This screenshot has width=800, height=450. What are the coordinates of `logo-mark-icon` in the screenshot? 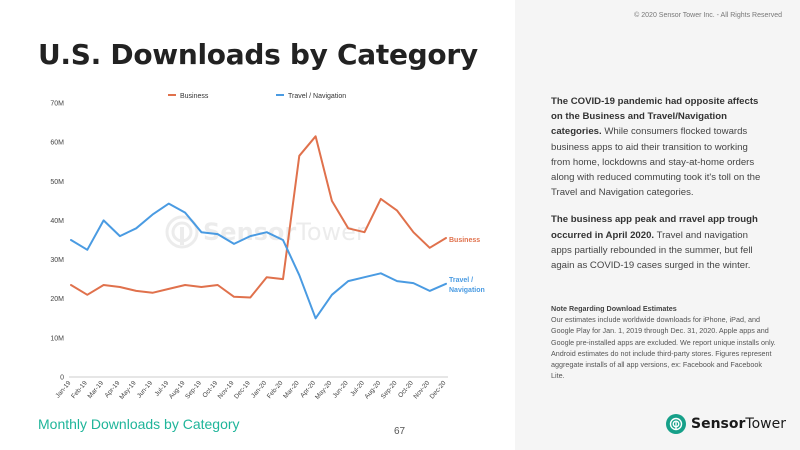 It's located at (676, 424).